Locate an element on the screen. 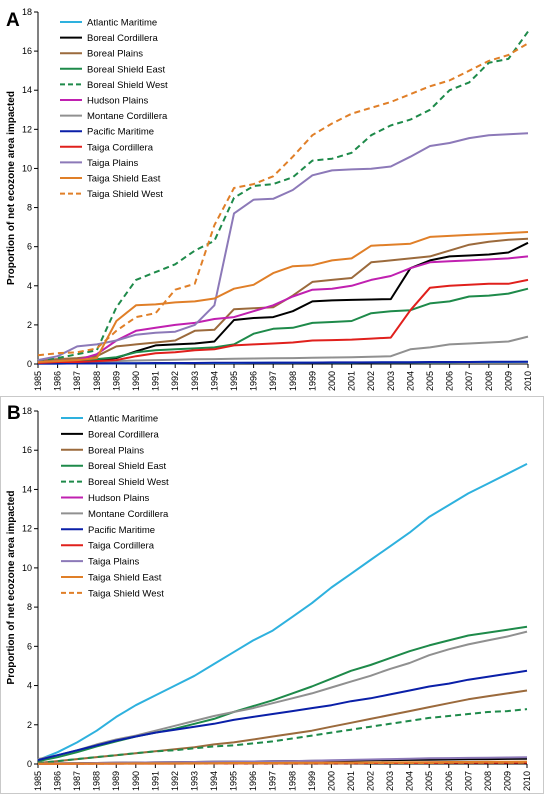  x-tick-label: 2005 is located at coordinates (429, 781).